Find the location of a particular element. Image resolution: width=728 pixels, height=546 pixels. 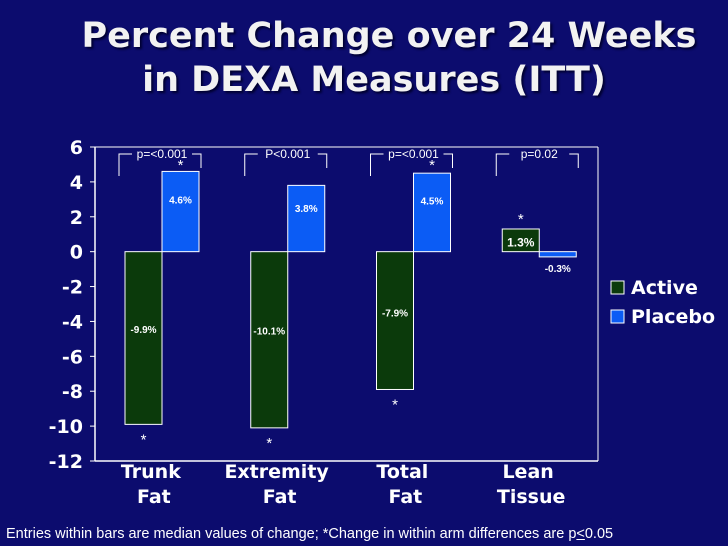

y-tick-label: -8 is located at coordinates (72, 392).